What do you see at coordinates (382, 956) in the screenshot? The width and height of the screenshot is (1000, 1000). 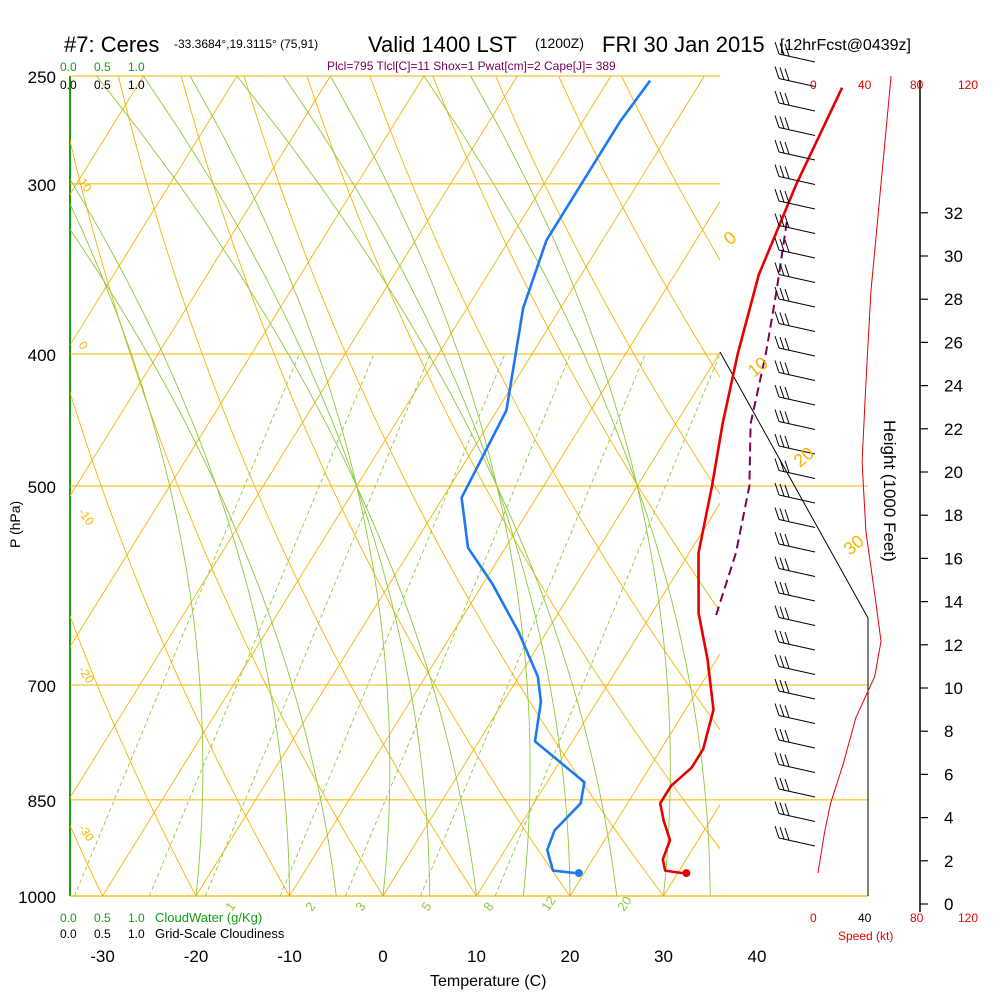 I see `temperature-tick-label: 0` at bounding box center [382, 956].